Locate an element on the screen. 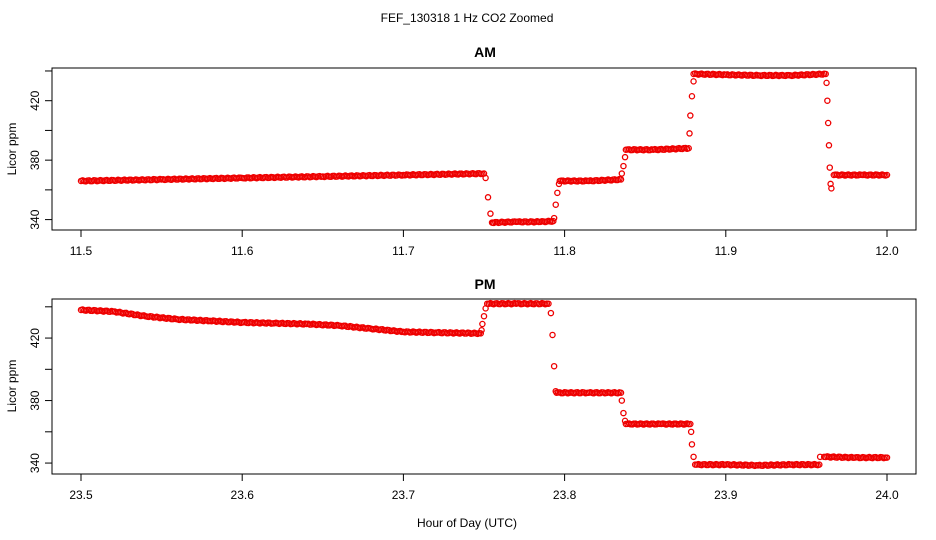  pm-x-tick-label: 23.5 is located at coordinates (81, 495).